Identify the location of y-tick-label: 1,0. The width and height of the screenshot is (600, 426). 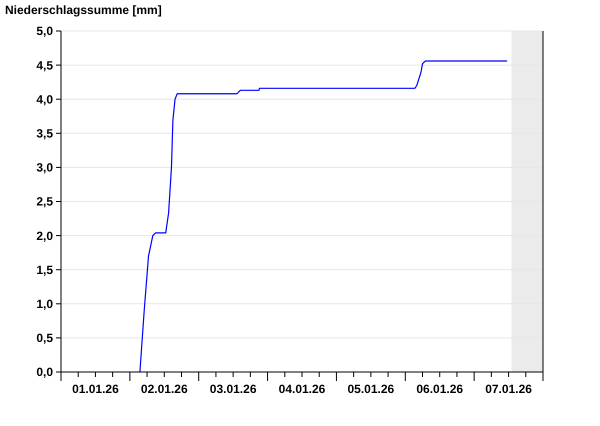
(45, 304).